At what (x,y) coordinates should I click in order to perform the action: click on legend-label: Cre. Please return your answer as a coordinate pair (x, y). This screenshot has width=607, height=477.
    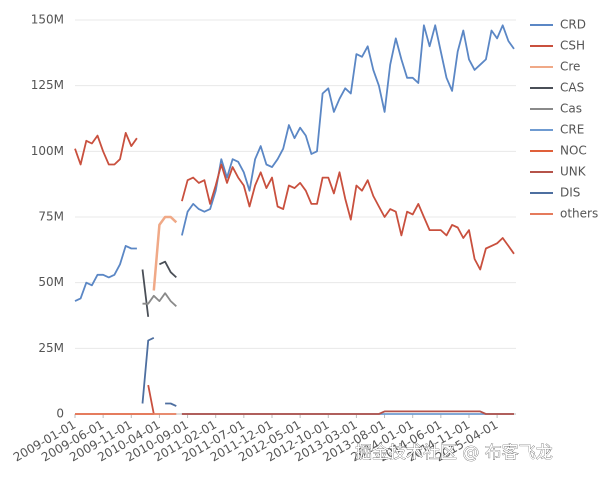
    Looking at the image, I should click on (570, 67).